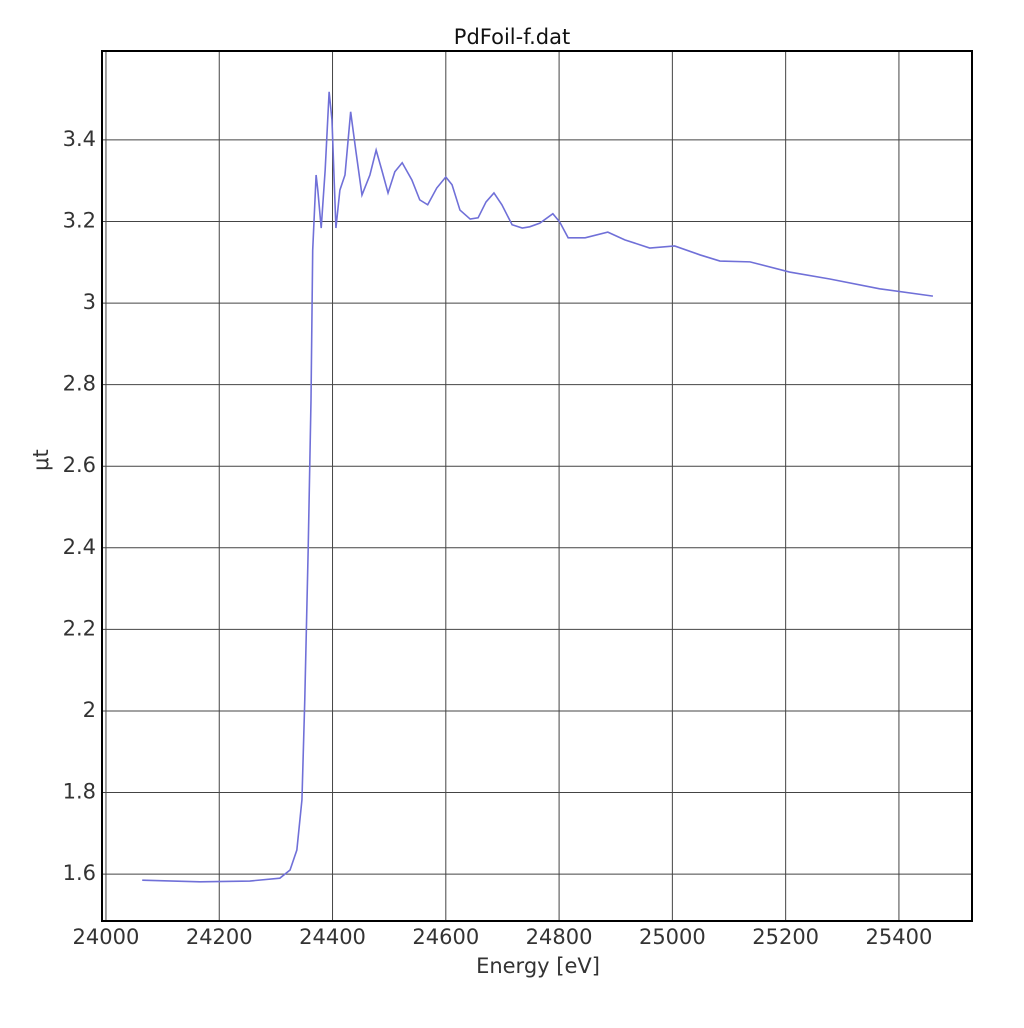  What do you see at coordinates (41, 460) in the screenshot?
I see `y-axis-label: μt` at bounding box center [41, 460].